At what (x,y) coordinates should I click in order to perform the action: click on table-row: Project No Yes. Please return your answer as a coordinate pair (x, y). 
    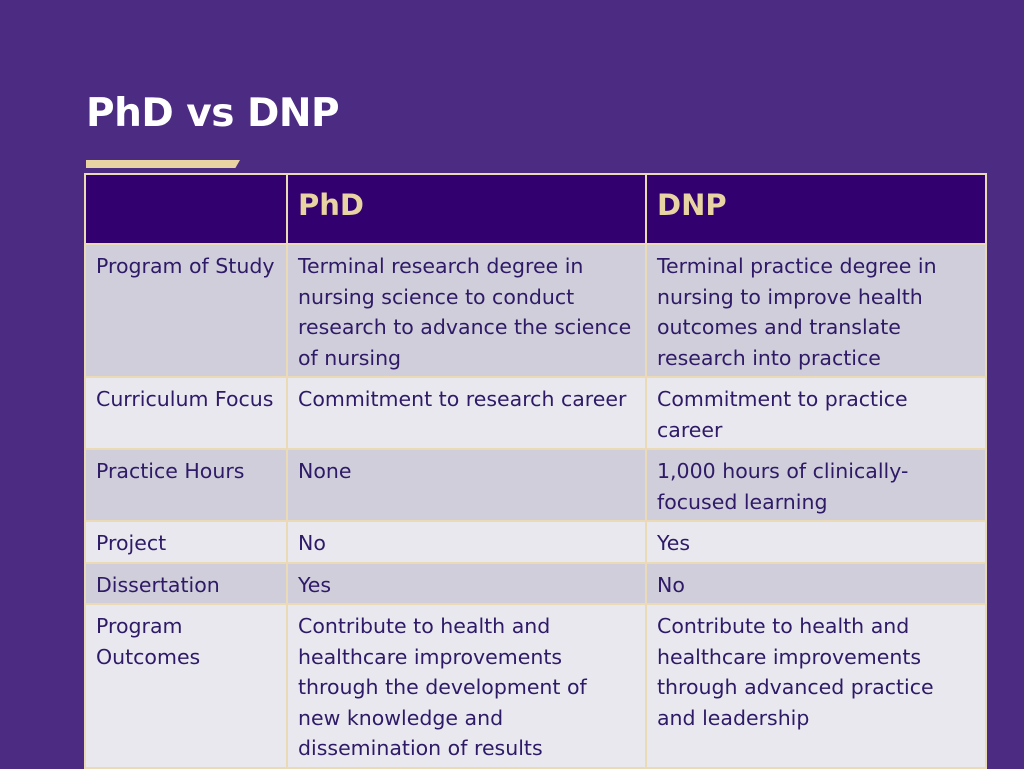
    Looking at the image, I should click on (535, 542).